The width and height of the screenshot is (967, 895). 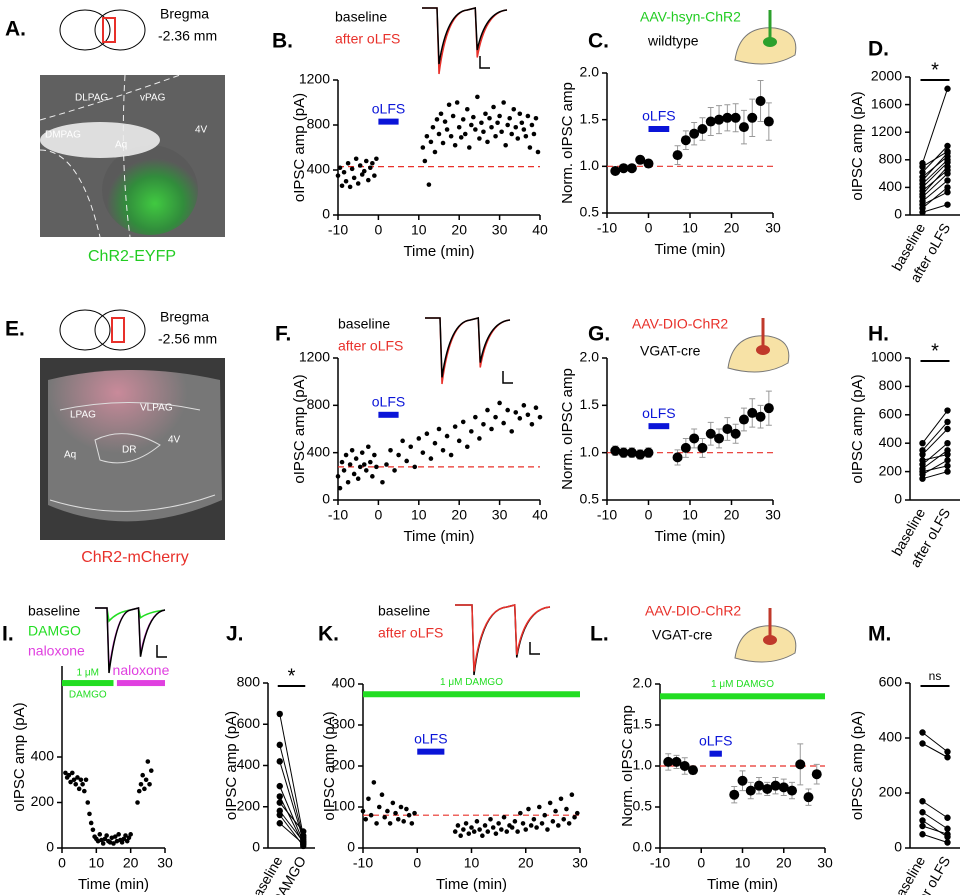 What do you see at coordinates (165, 863) in the screenshot?
I see `x-tick-label: 30` at bounding box center [165, 863].